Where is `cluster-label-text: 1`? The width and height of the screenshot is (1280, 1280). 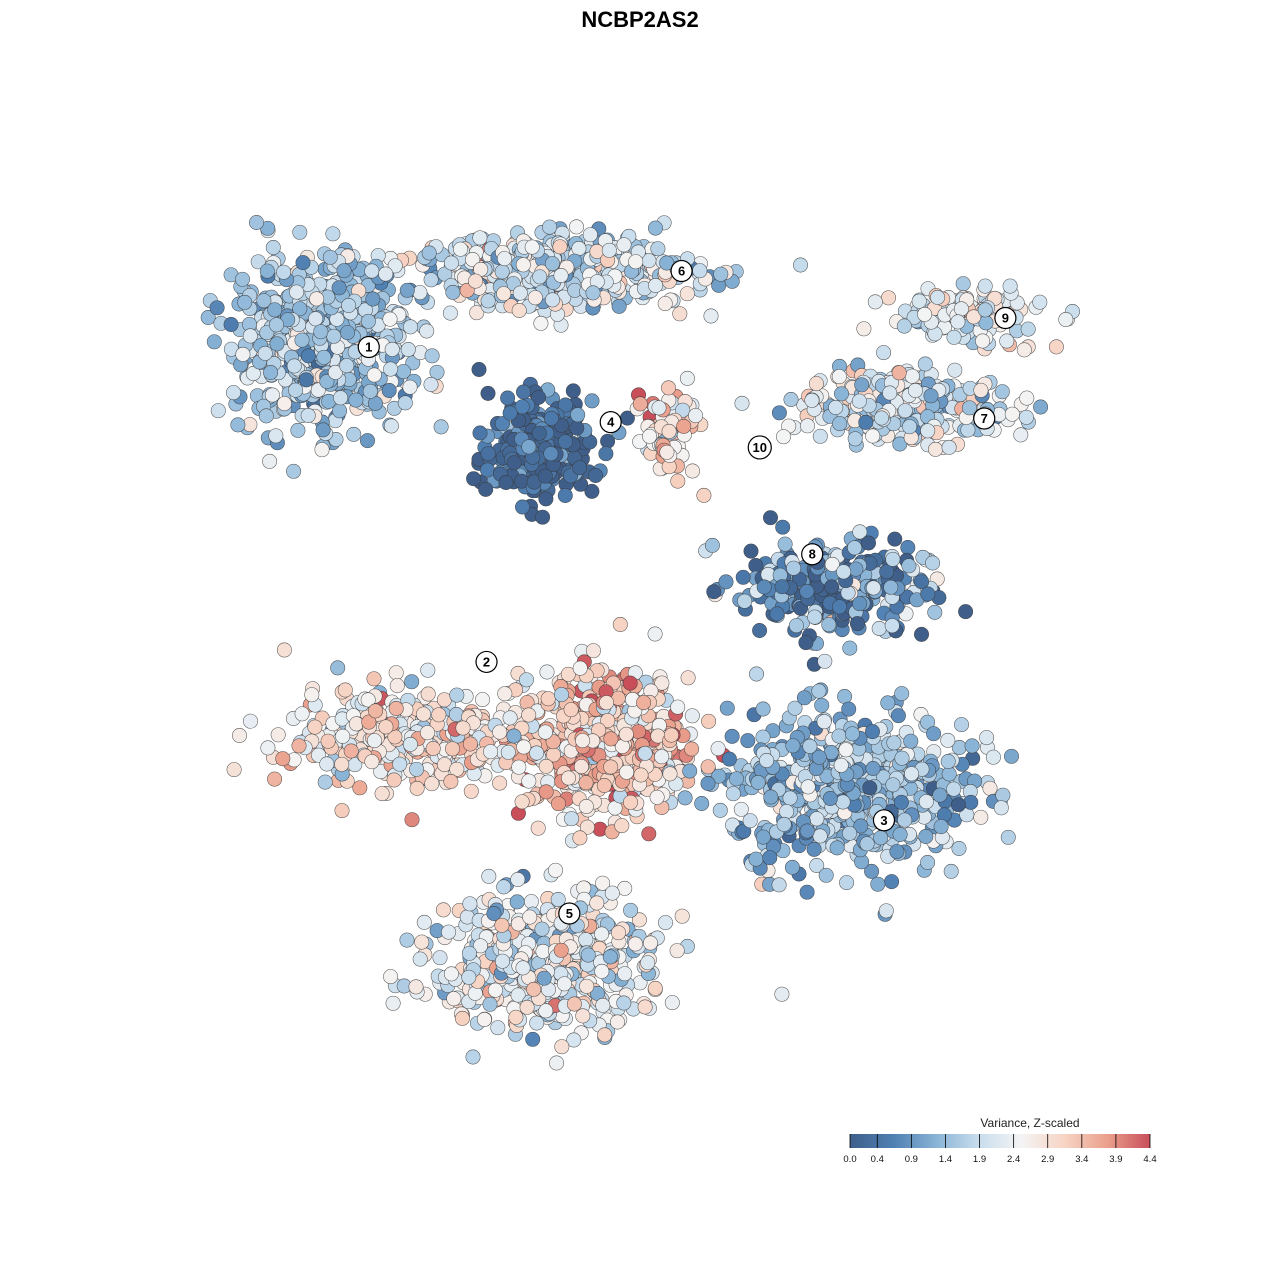 cluster-label-text: 1 is located at coordinates (368, 346).